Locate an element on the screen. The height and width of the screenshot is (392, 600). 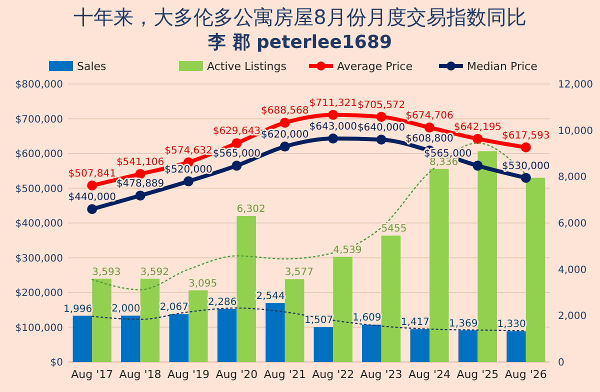
data-label: 8,336 is located at coordinates (444, 162).